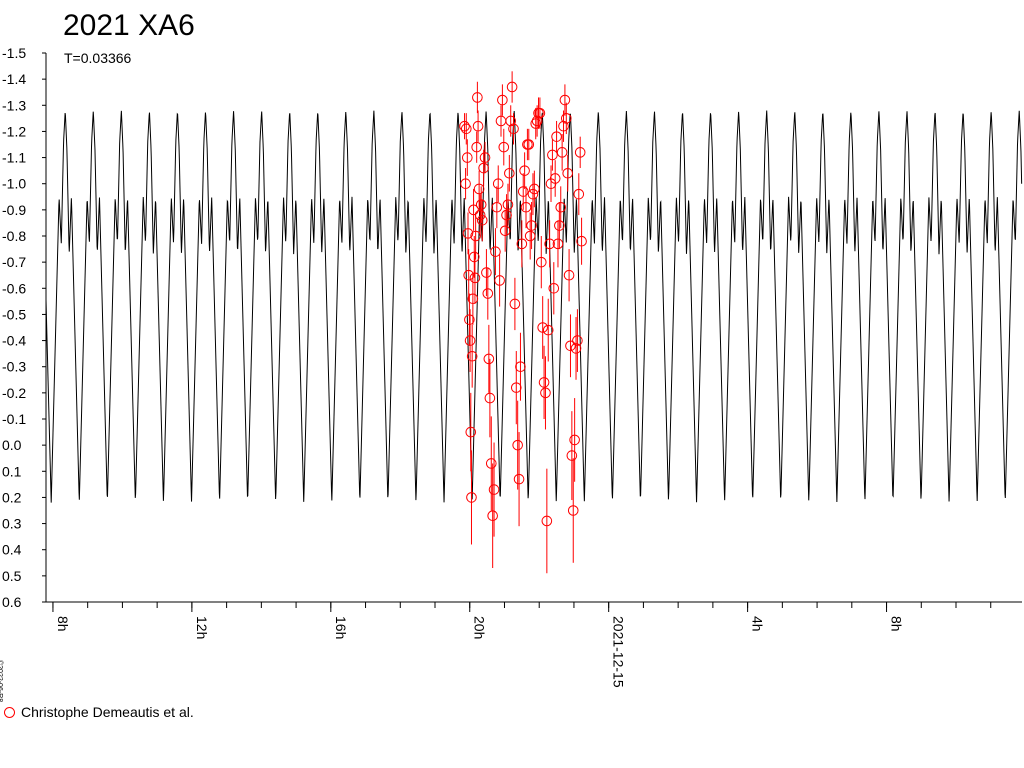 The image size is (1024, 768). I want to click on x-tick-label: 20h, so click(480, 627).